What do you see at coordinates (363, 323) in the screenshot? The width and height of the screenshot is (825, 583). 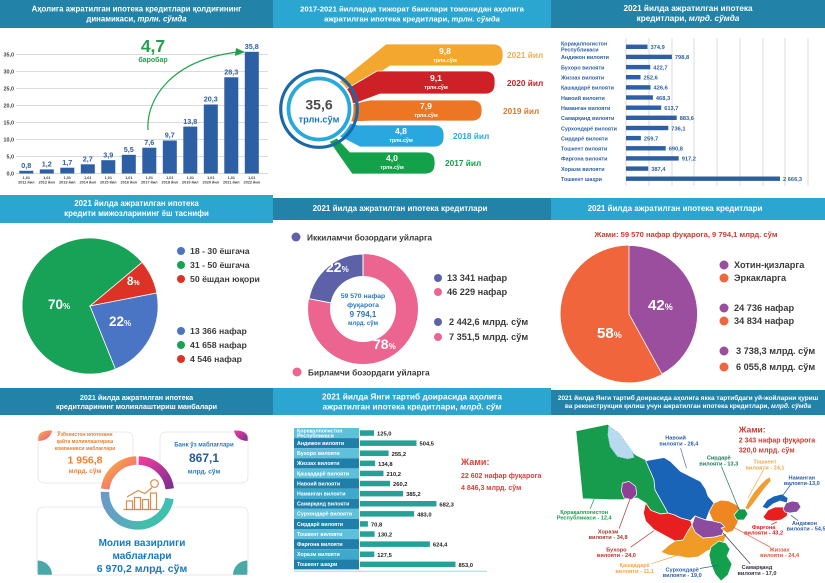 I see `svg-text: млрд. сўм` at bounding box center [363, 323].